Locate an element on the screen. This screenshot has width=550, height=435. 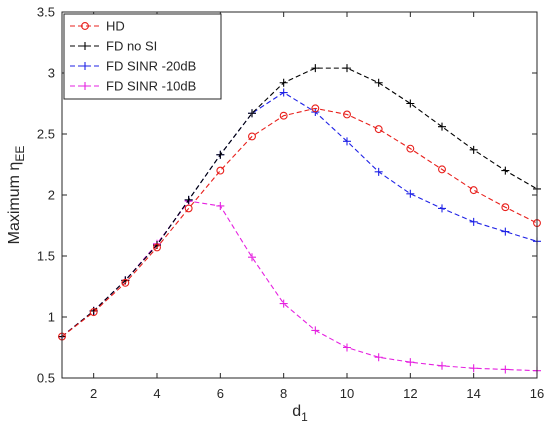
legend-entry: FD SINR -10dB is located at coordinates (133, 86).